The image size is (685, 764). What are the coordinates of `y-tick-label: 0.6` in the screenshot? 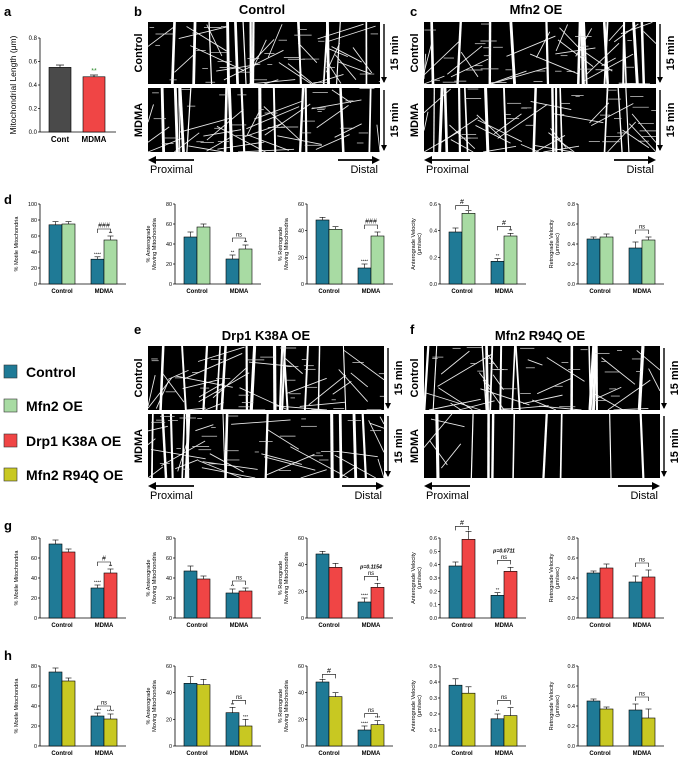 It's located at (572, 225).